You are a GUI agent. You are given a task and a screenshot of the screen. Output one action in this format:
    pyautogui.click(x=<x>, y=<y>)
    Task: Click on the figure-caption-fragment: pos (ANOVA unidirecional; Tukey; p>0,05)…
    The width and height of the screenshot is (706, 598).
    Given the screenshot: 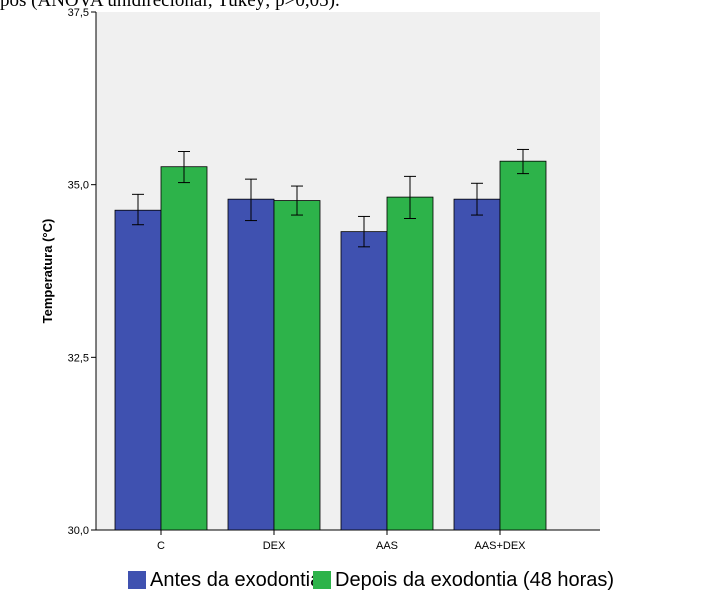 What is the action you would take?
    pyautogui.click(x=170, y=5)
    